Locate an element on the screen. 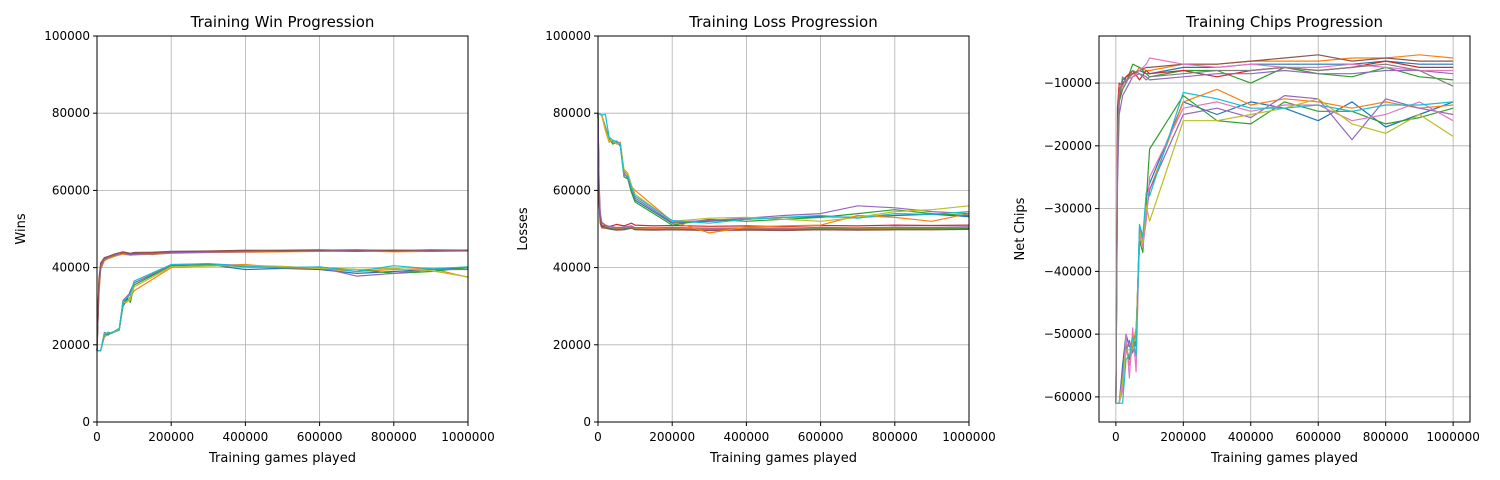  chips-y-tick-label: −60000 is located at coordinates (1068, 397).